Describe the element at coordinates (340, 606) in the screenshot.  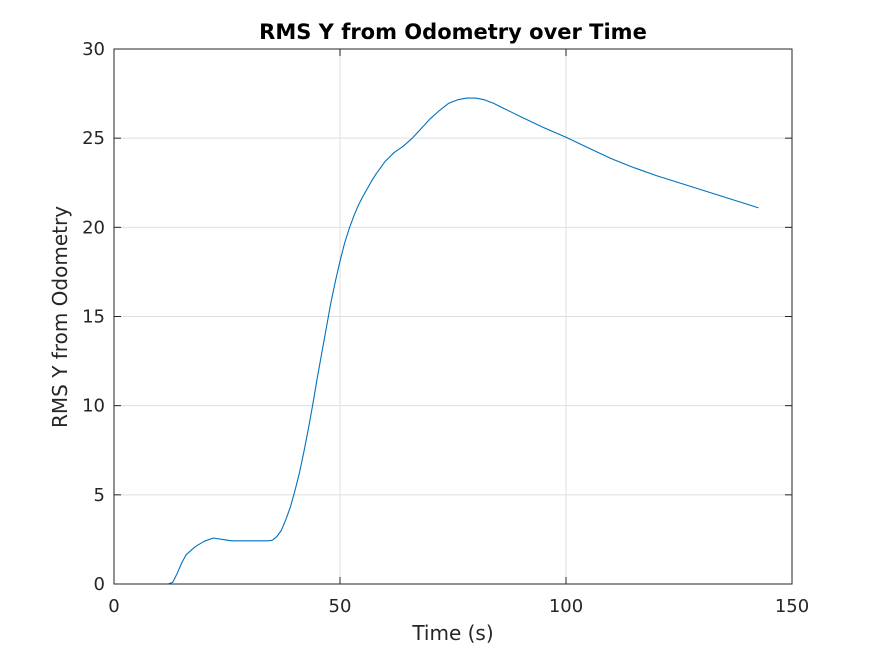
I see `x-tick-label: 50` at that location.